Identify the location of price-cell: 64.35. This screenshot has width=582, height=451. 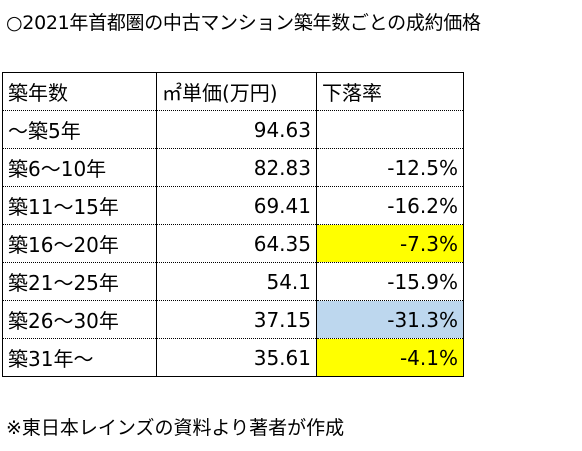
(236, 243).